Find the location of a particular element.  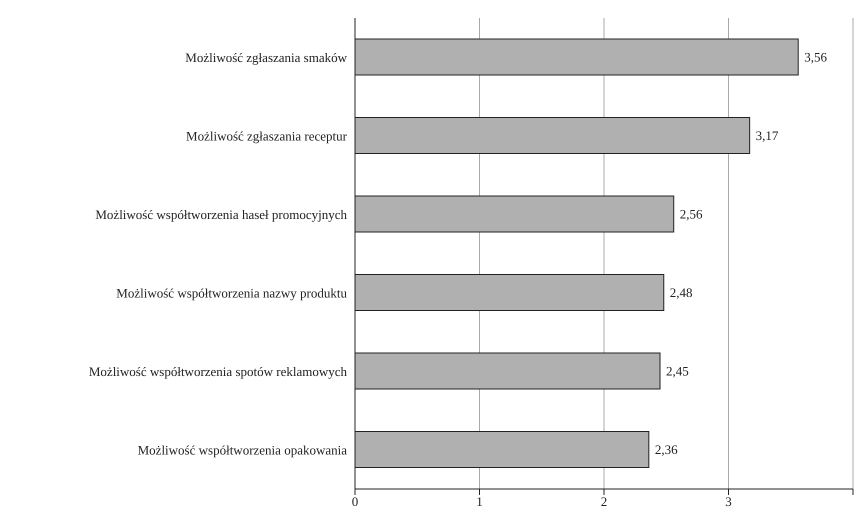

data-label: 2,45 is located at coordinates (677, 371).